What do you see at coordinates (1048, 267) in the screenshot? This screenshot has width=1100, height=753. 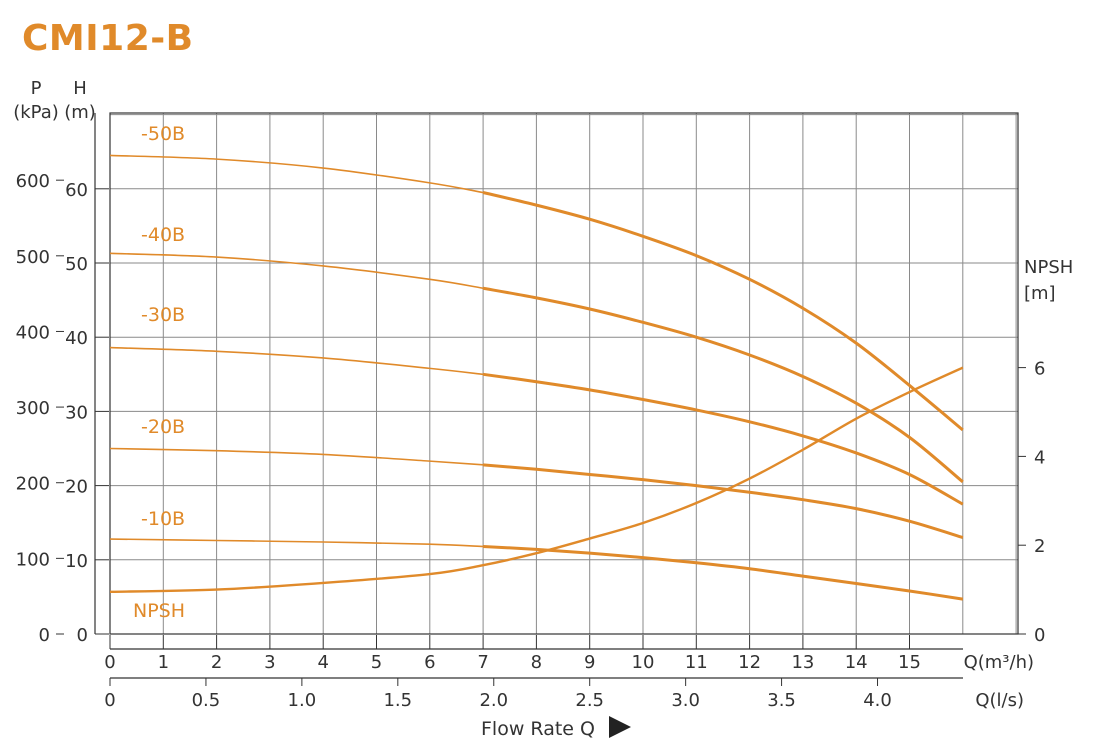 I see `npsh-axis-label: NPSH` at bounding box center [1048, 267].